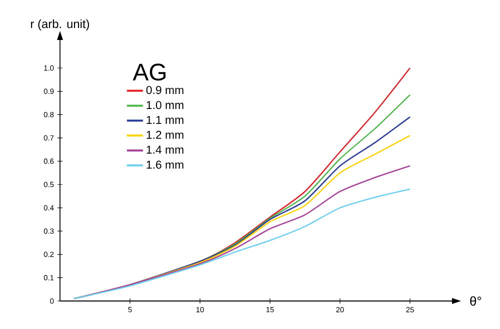 This screenshot has height=329, width=500. Describe the element at coordinates (165, 120) in the screenshot. I see `legend-label: 1.1 mm` at that location.